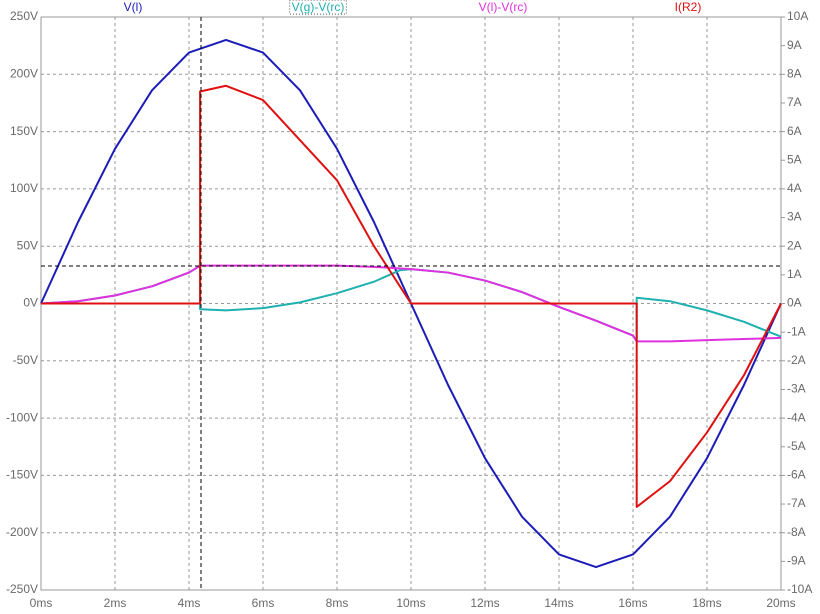 The height and width of the screenshot is (614, 820). Describe the element at coordinates (794, 274) in the screenshot. I see `y2-tick-label: 1A` at that location.